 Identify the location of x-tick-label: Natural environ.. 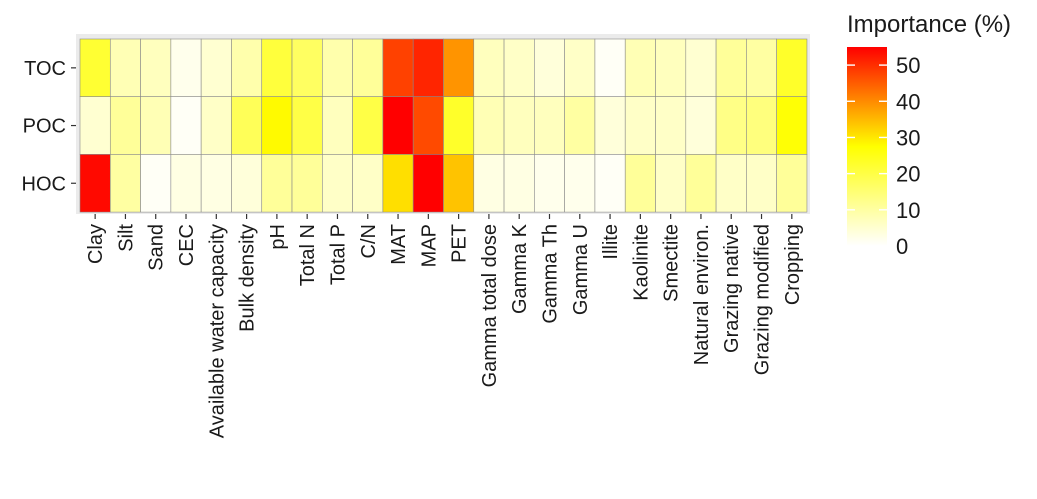
(702, 294).